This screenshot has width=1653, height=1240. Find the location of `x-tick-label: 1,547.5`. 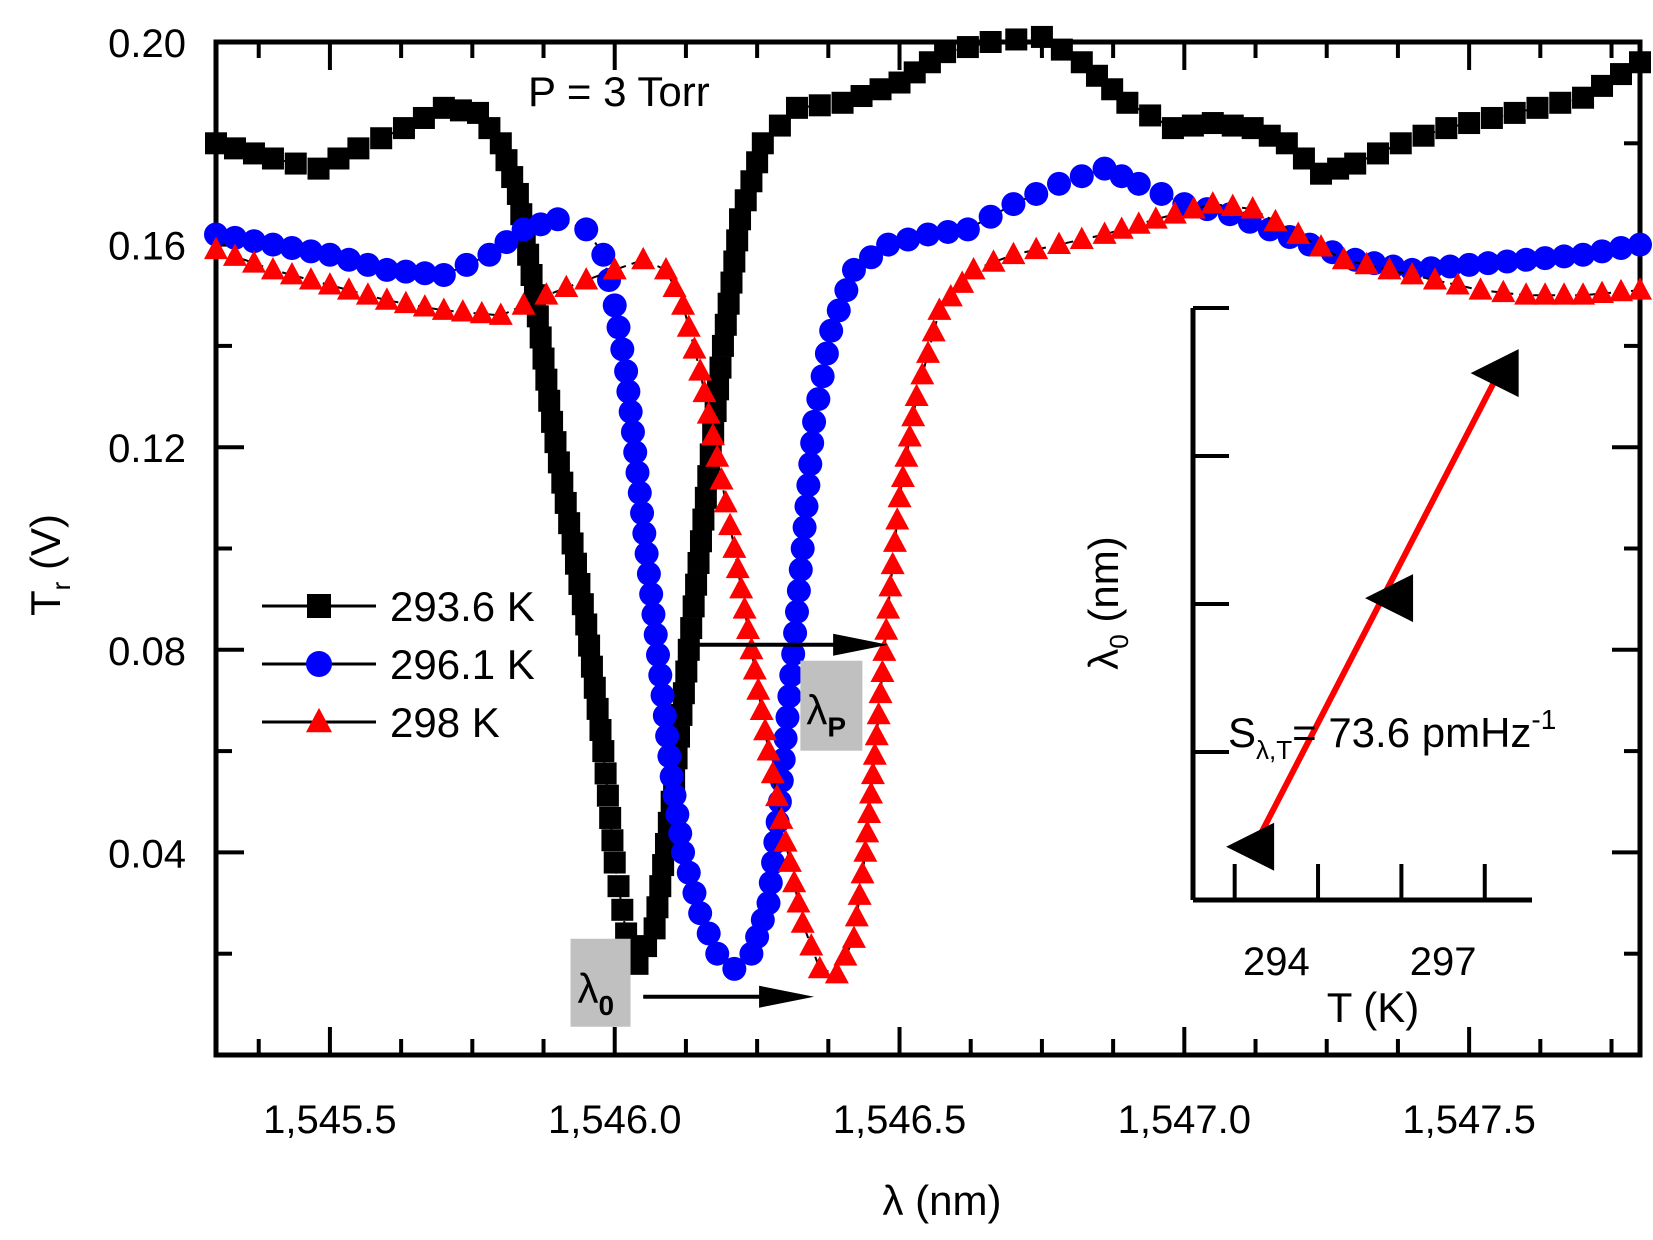

x-tick-label: 1,547.5 is located at coordinates (1468, 1120).